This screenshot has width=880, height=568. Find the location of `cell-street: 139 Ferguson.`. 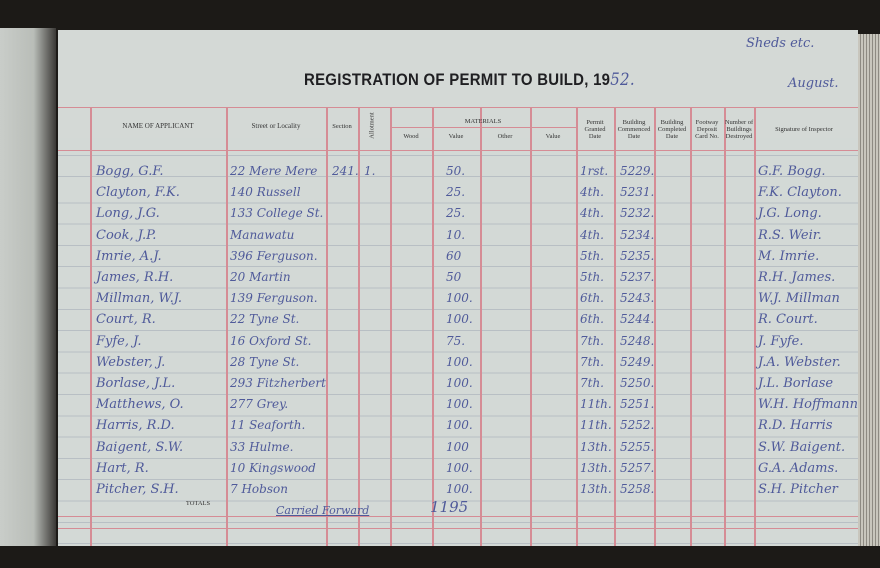

cell-street: 139 Ferguson. is located at coordinates (274, 298).